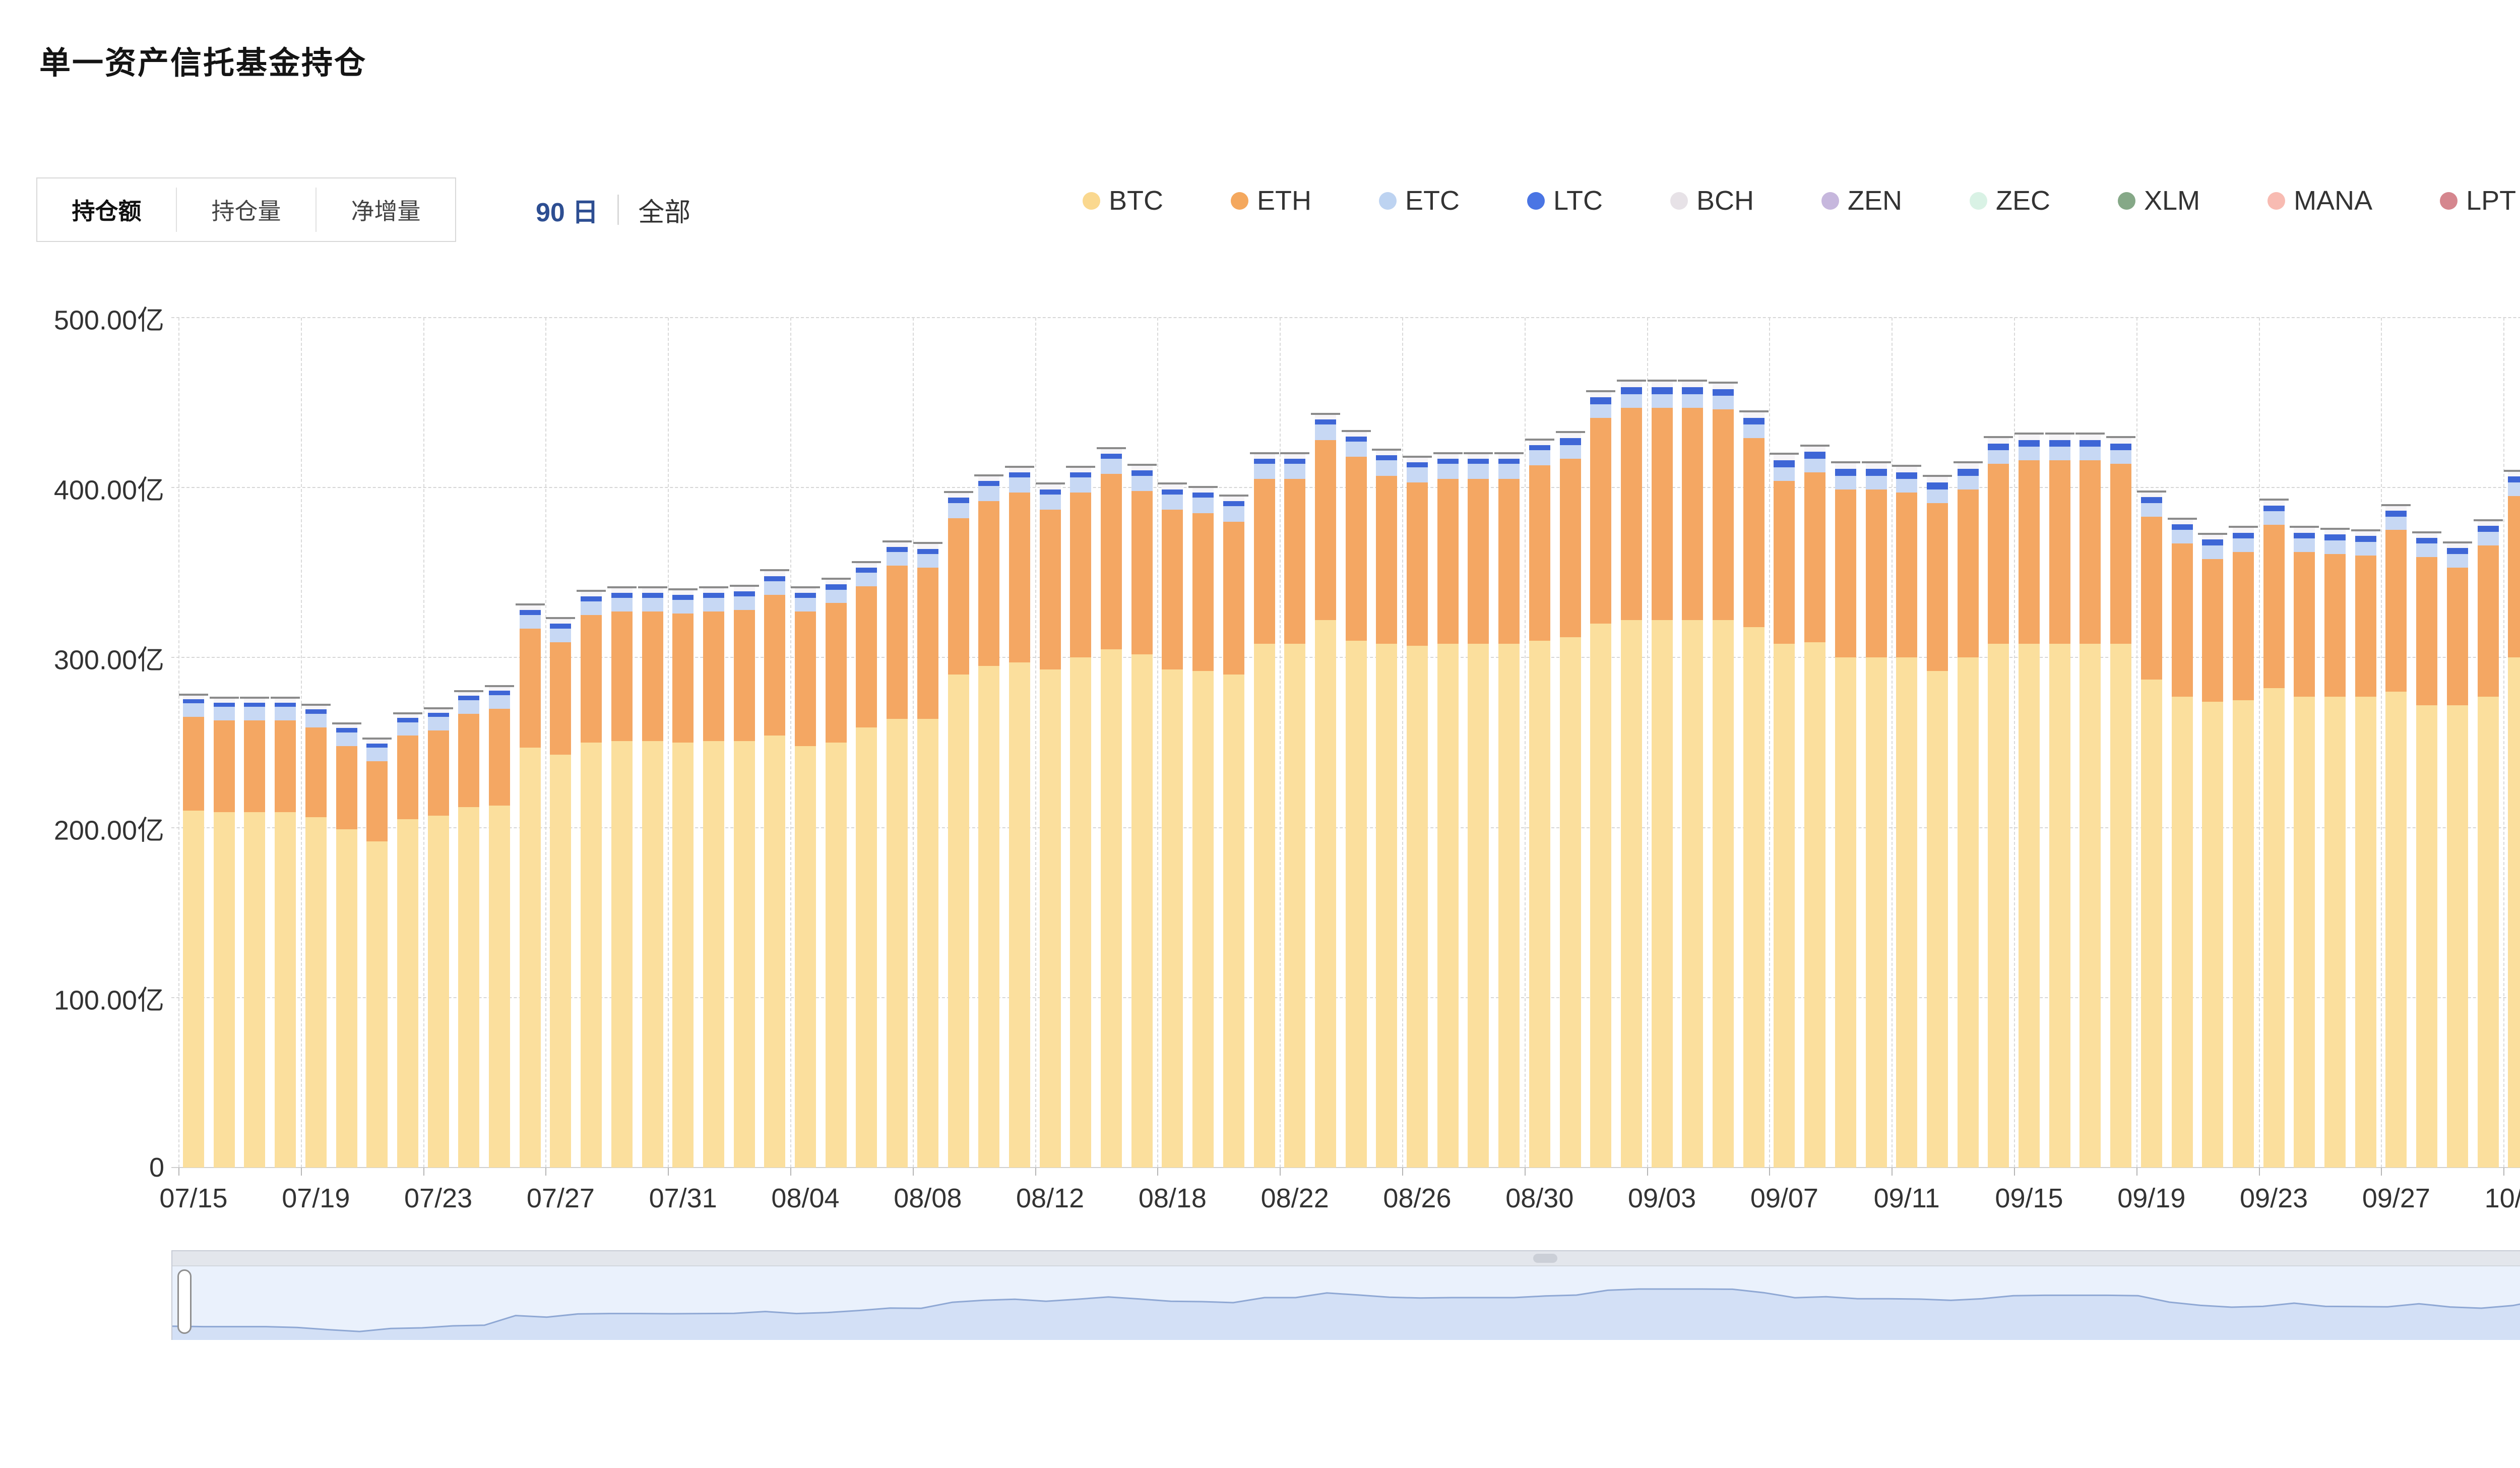  Describe the element at coordinates (1565, 200) in the screenshot. I see `legend-item-ltc: LTC` at that location.